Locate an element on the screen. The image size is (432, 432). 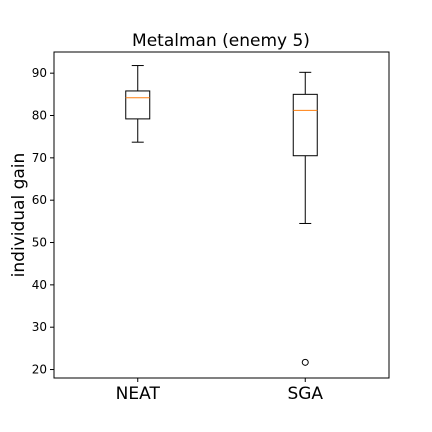
y-tick-label: 40 is located at coordinates (39, 285).